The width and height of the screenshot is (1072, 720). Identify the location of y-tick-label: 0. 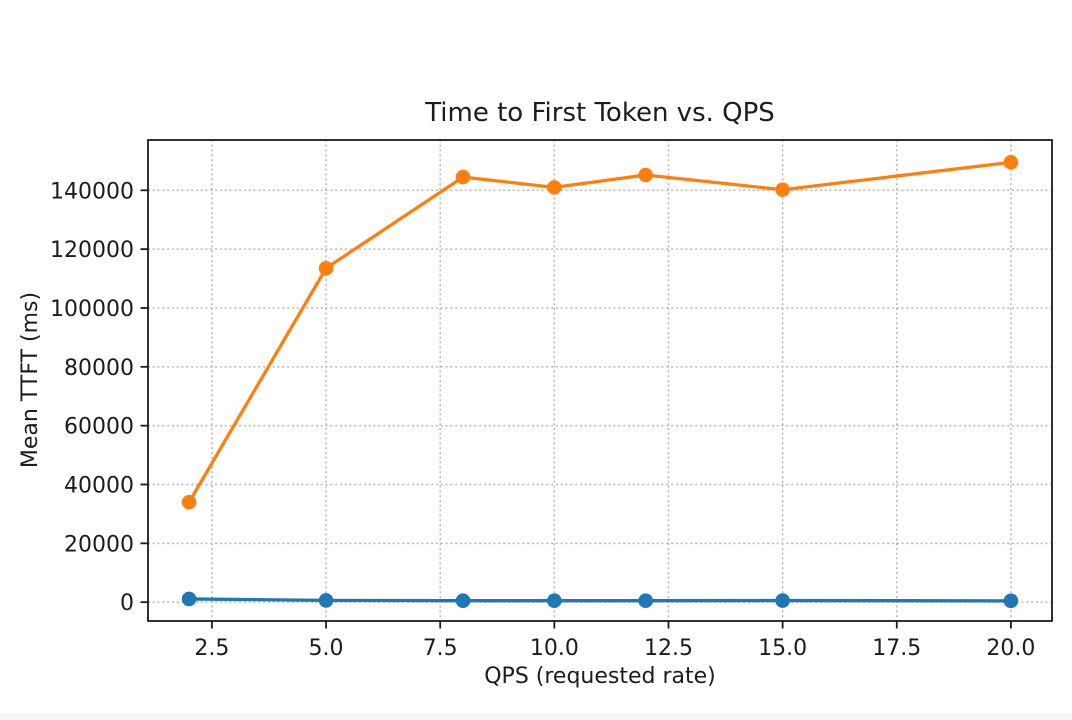
(127, 603).